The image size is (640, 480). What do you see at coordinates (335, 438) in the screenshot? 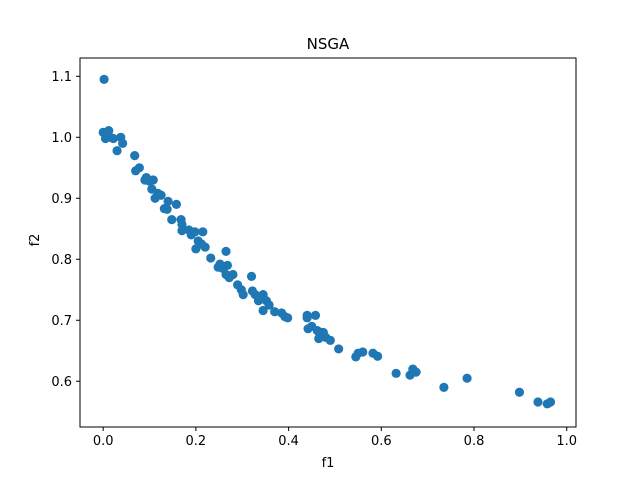
I see `x-axis-ticks: 0.0 0.2 0.4 0.6 0.8 1.0` at bounding box center [335, 438].